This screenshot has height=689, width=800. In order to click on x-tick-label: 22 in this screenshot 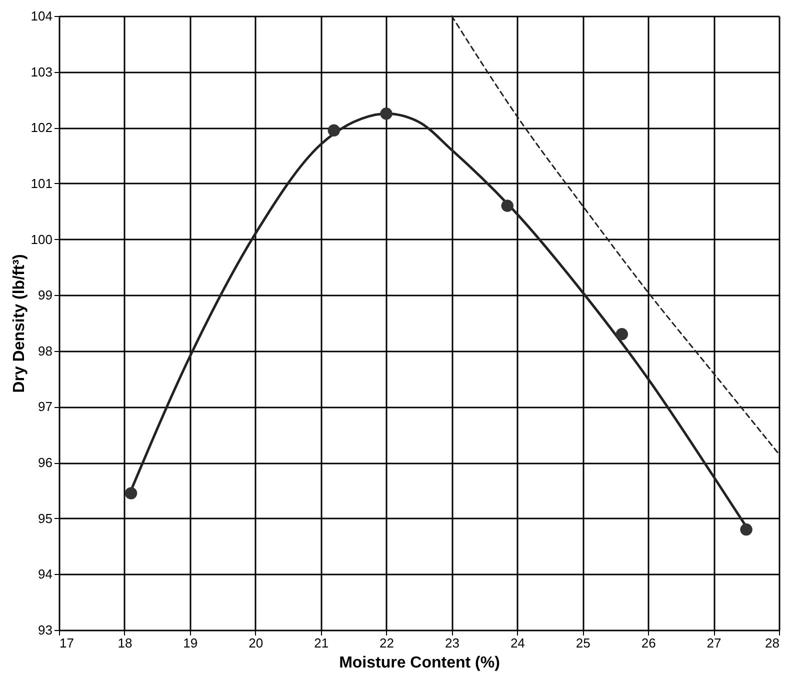, I will do `click(387, 643)`.